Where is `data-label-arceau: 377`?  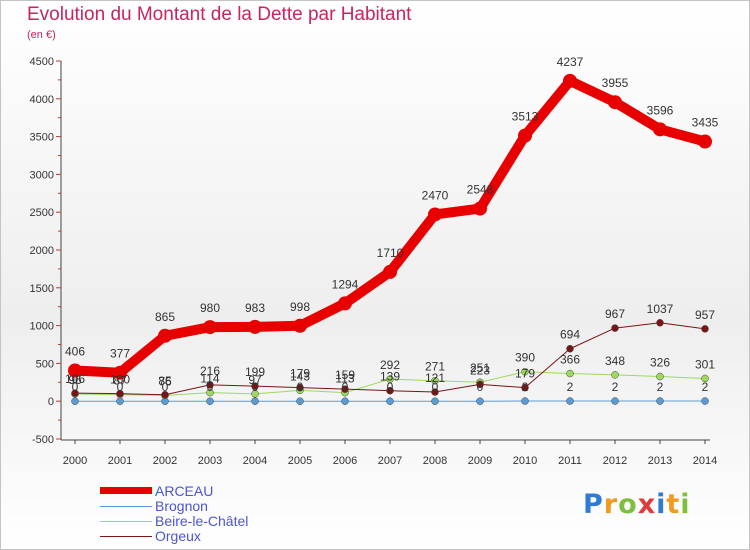 data-label-arceau: 377 is located at coordinates (120, 354).